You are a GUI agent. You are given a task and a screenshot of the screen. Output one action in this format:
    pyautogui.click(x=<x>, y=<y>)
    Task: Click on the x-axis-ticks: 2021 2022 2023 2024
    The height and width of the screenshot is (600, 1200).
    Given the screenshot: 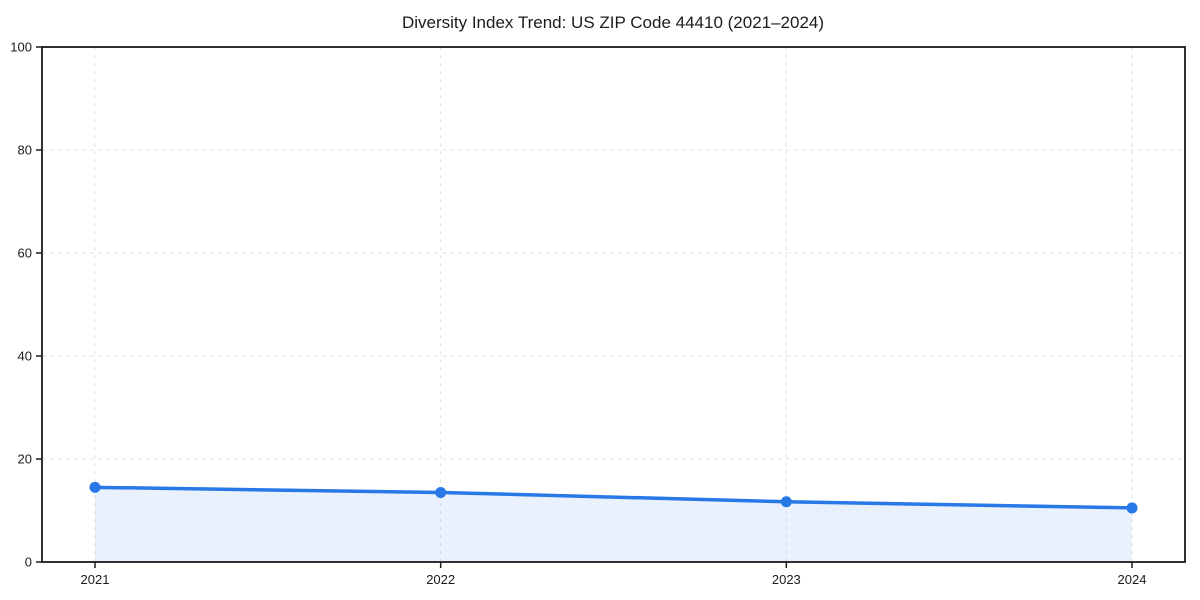 What is the action you would take?
    pyautogui.click(x=614, y=574)
    